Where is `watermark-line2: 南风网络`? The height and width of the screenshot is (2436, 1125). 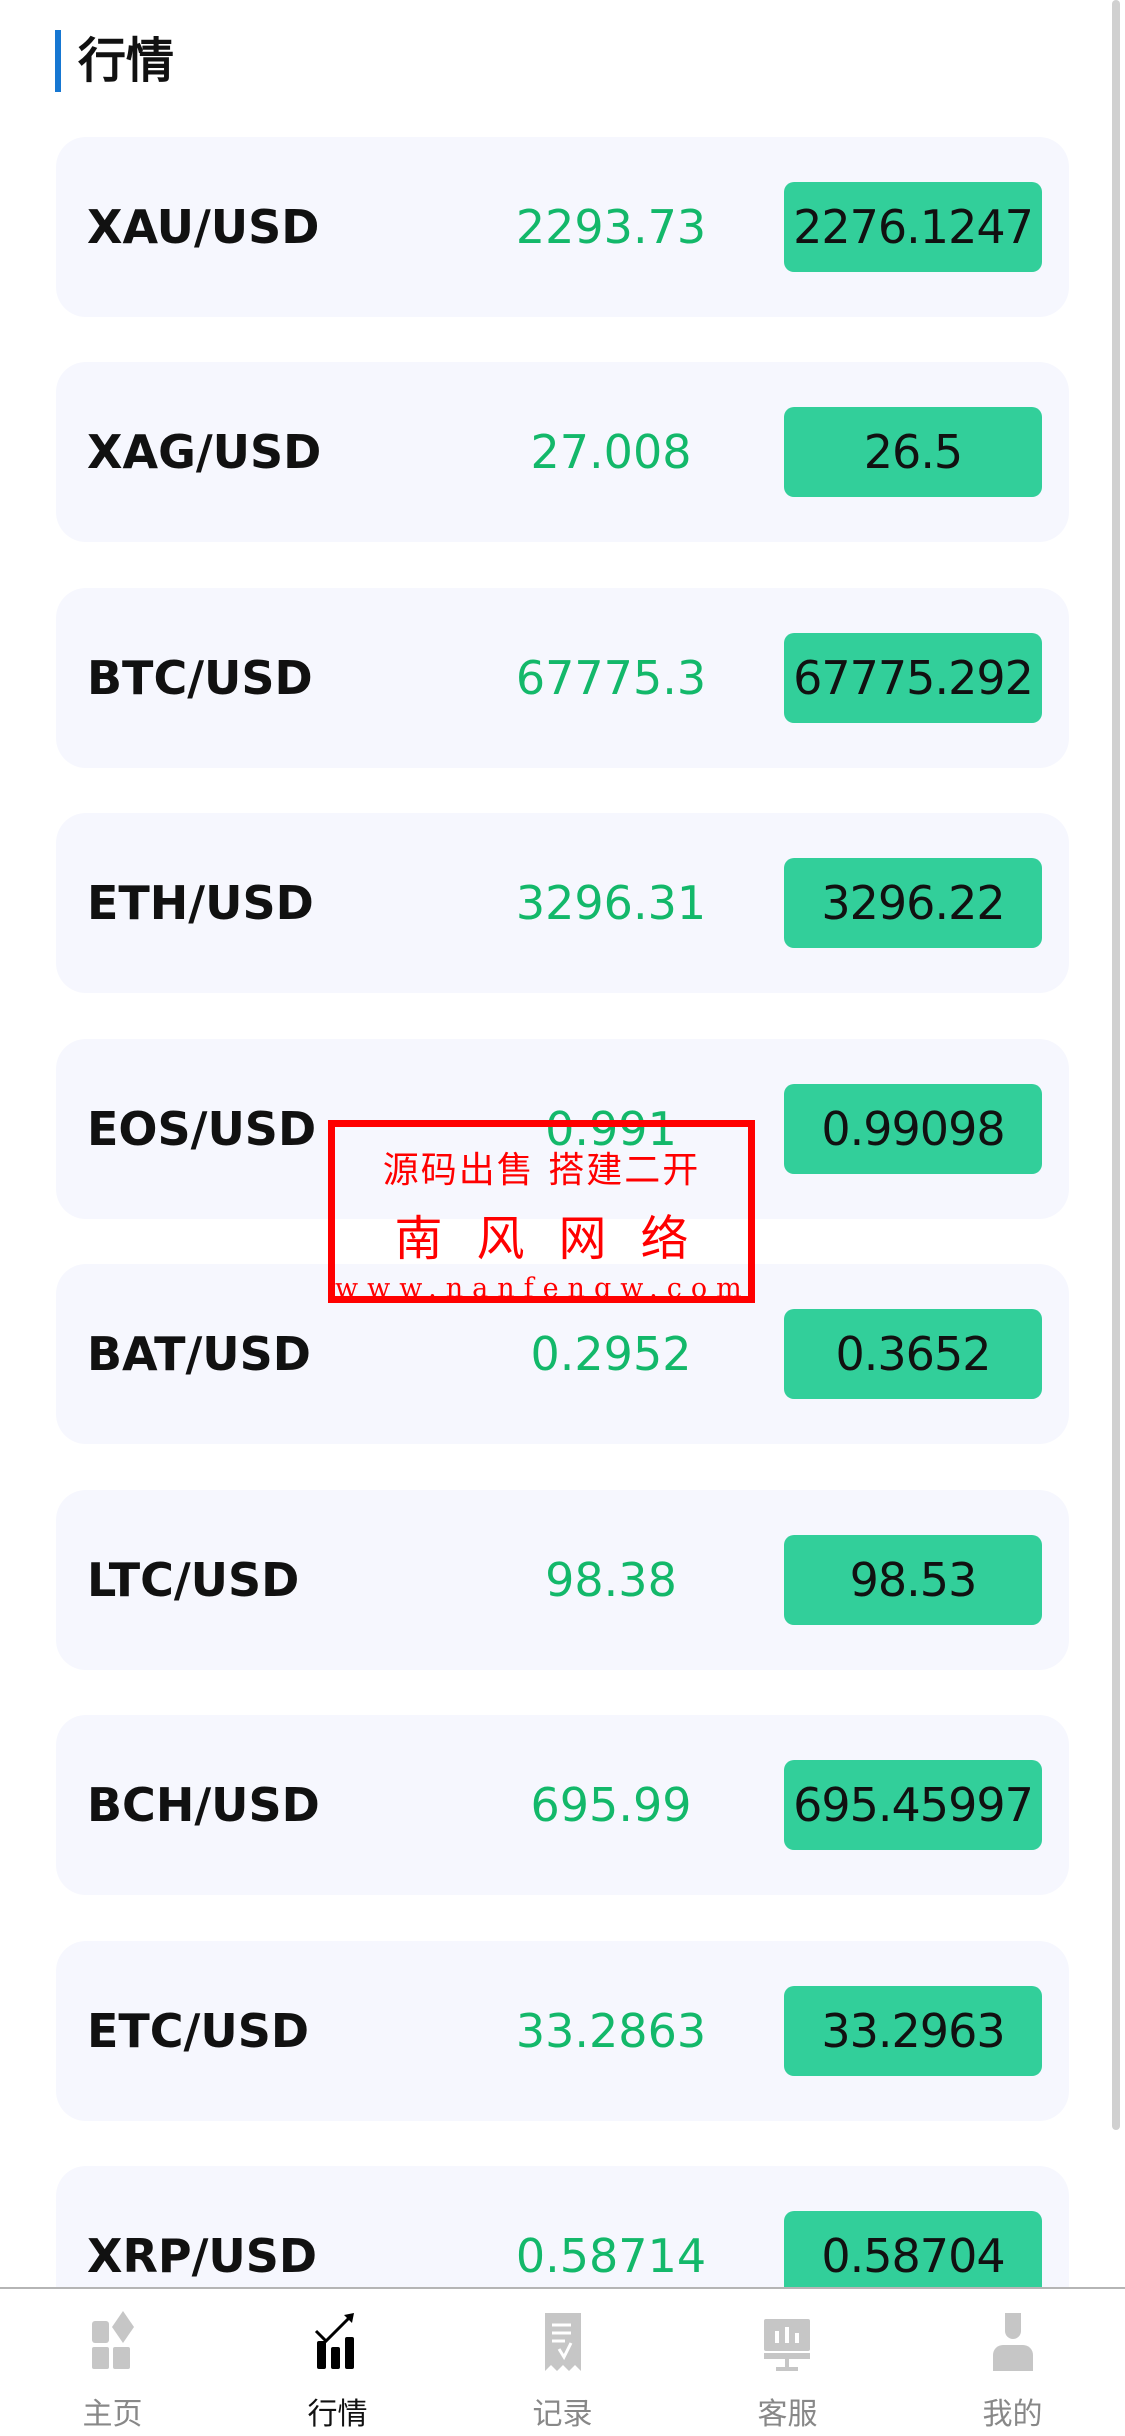
watermark-line2: 南风网络 is located at coordinates (558, 1239).